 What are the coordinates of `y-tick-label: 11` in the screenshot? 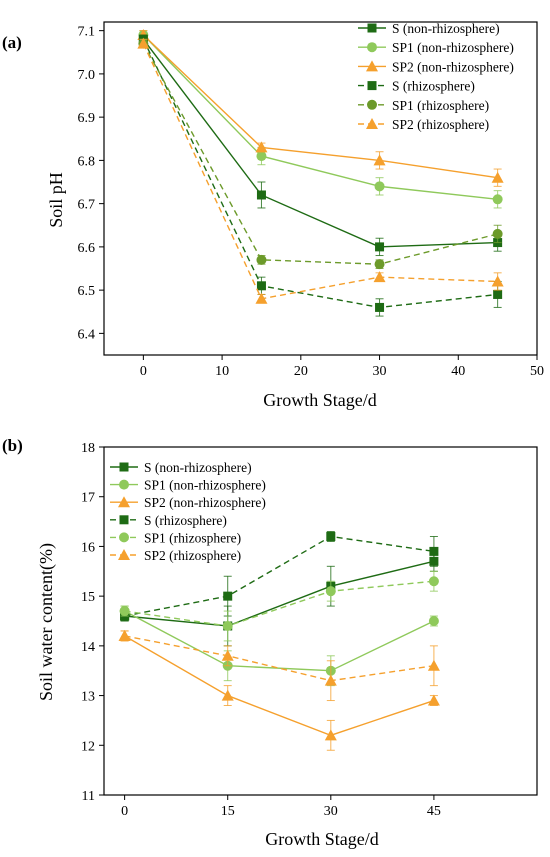 It's located at (88, 796).